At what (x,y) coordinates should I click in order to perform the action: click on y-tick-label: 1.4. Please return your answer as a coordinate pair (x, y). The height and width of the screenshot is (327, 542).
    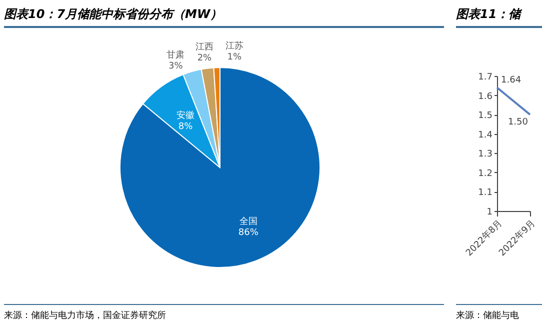
    Looking at the image, I should click on (485, 135).